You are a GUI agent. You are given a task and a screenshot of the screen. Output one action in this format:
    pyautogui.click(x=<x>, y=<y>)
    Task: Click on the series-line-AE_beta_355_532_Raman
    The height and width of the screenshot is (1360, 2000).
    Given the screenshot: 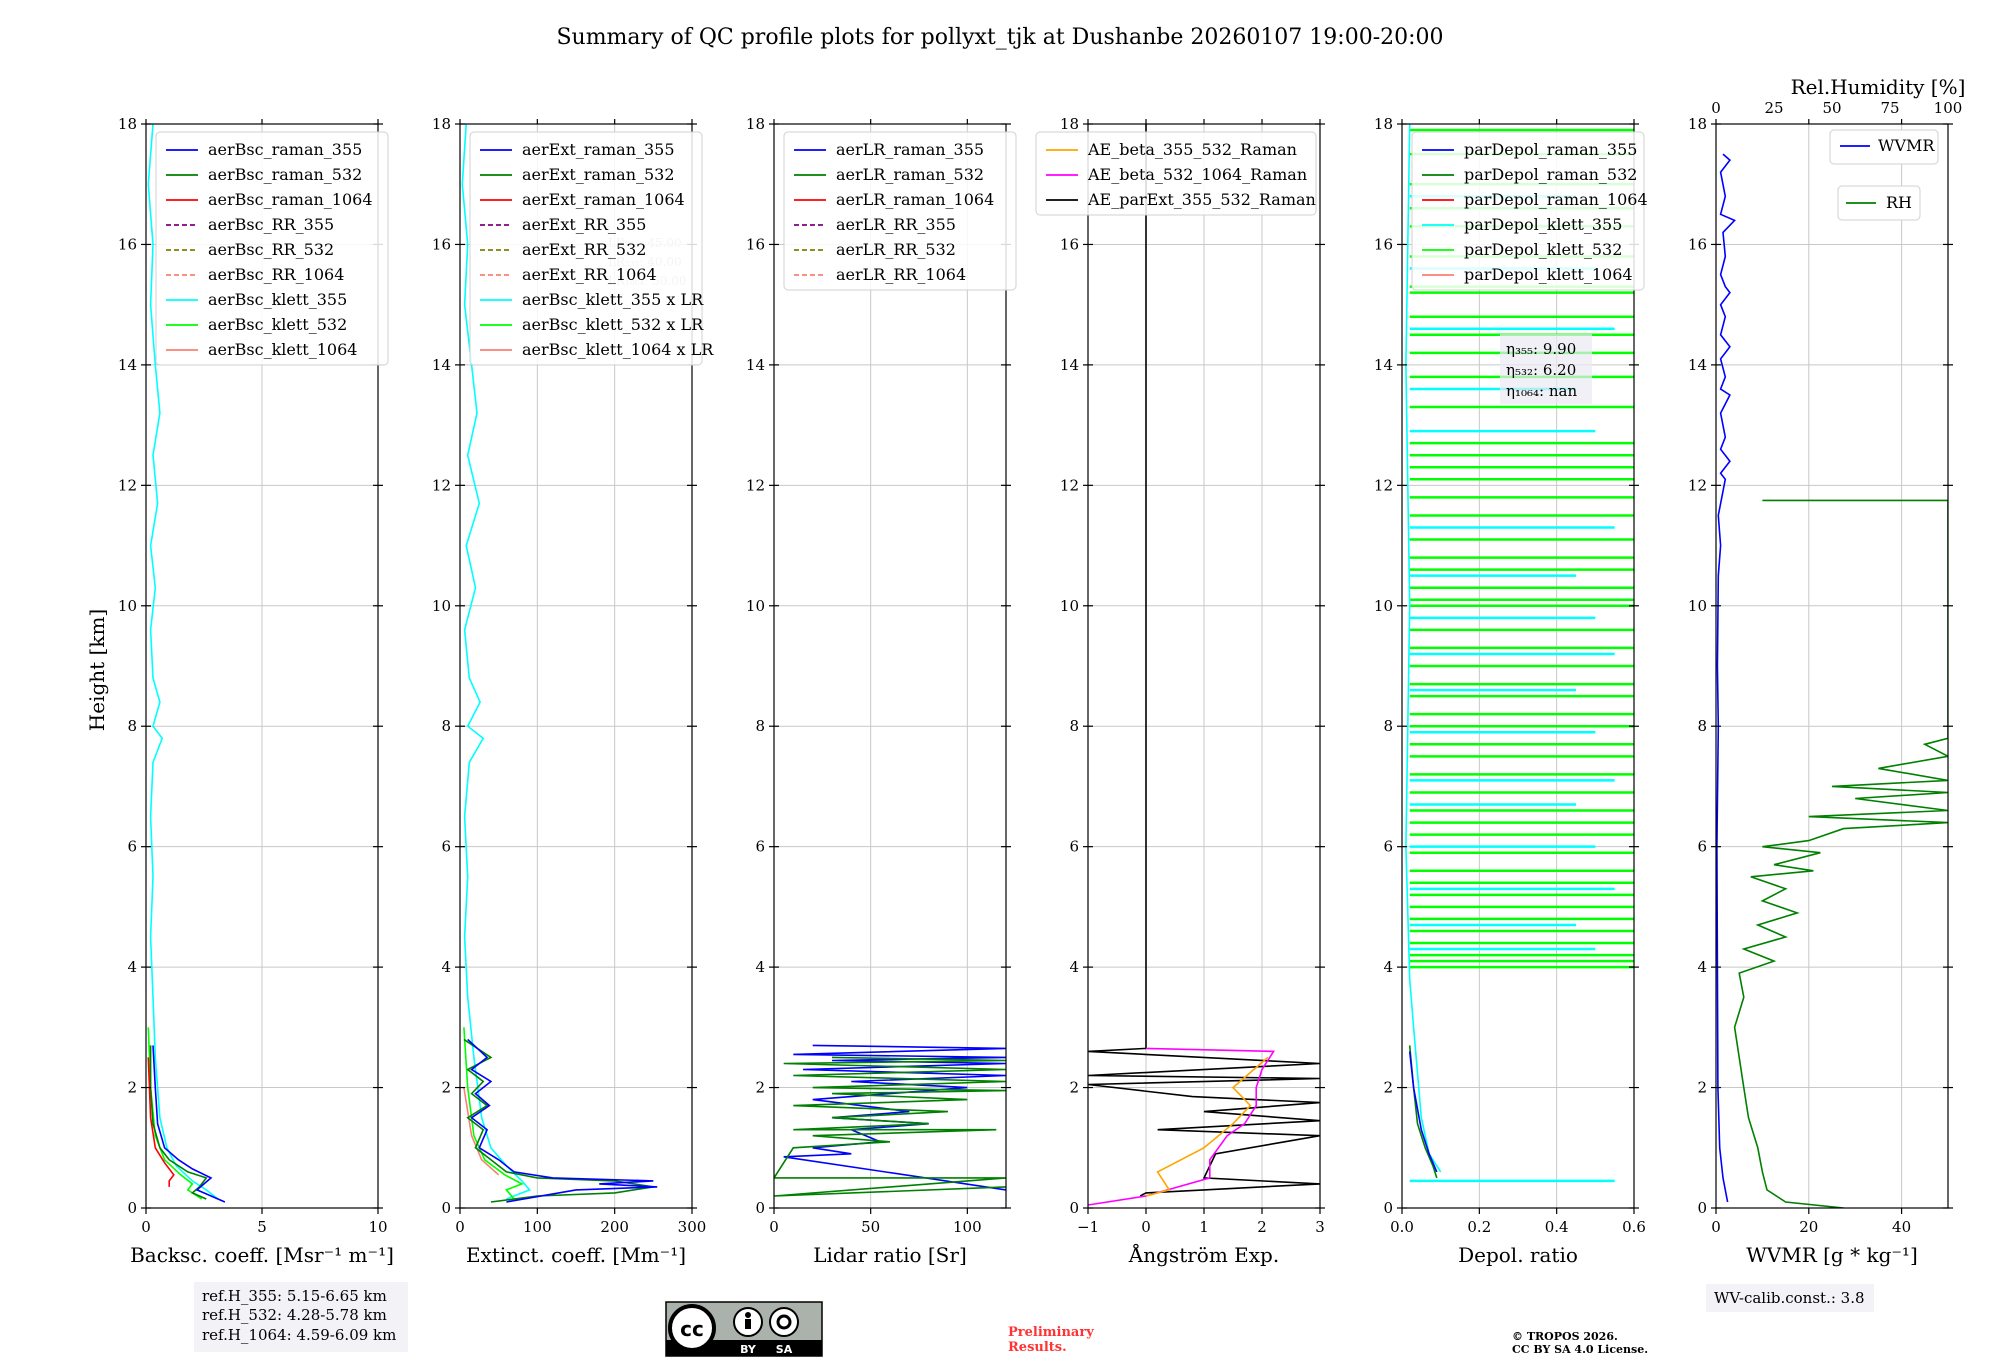 What is the action you would take?
    pyautogui.click(x=1207, y=1126)
    